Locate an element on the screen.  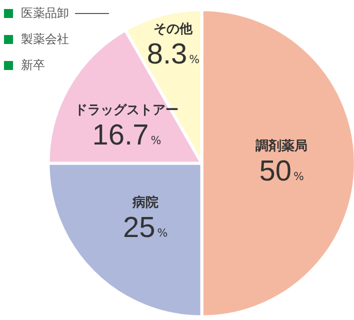
text: 医薬品卸 is located at coordinates (45, 13).